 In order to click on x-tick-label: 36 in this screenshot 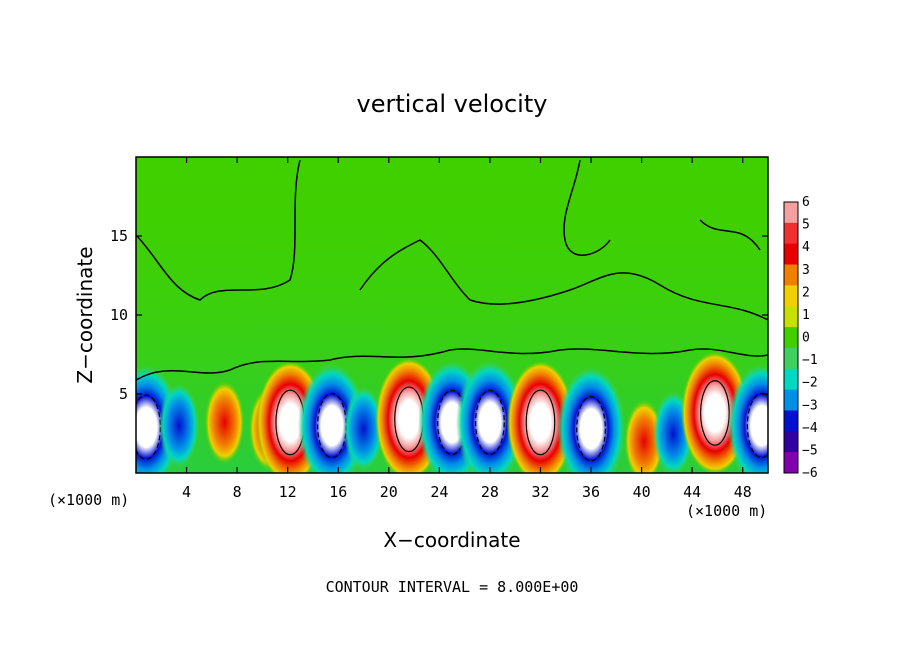, I will do `click(591, 492)`.